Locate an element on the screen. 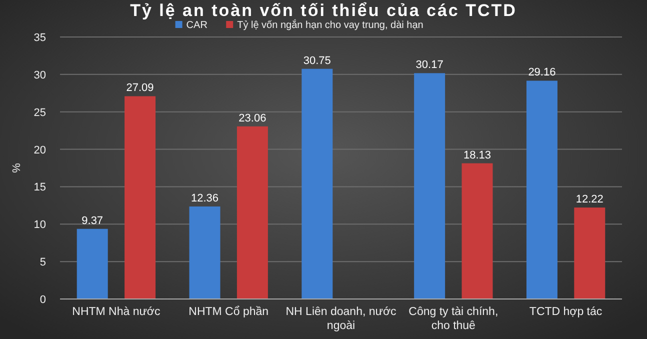 The height and width of the screenshot is (339, 647). chart-title: Tỷ lệ an toàn vốn tối thiểu của các TCTD is located at coordinates (323, 10).